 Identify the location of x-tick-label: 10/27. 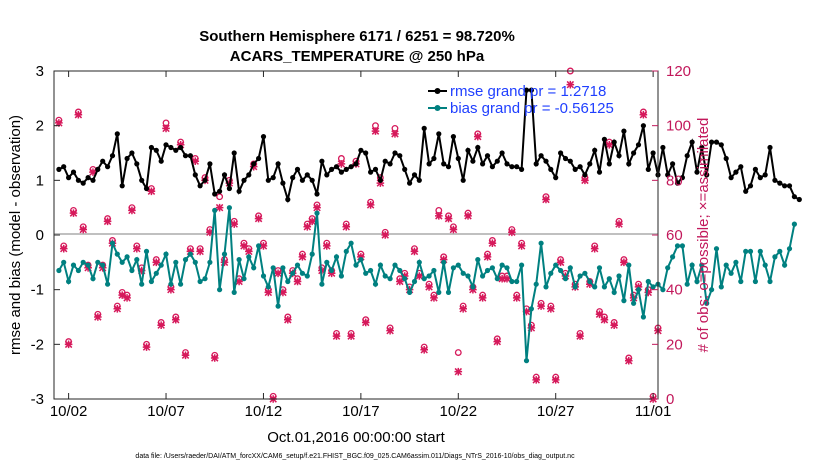
(556, 411).